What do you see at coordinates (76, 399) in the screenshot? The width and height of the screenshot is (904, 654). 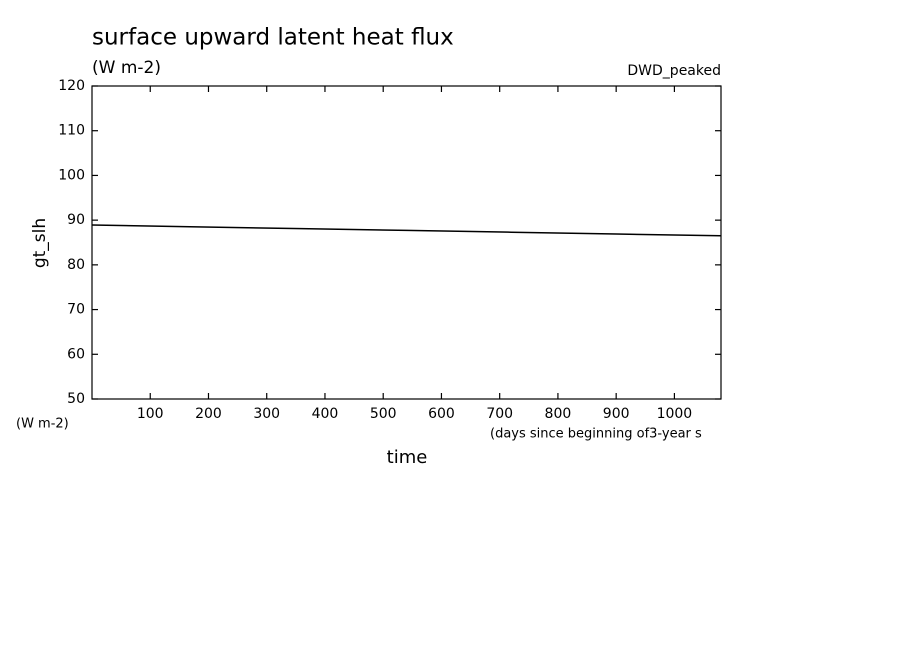 I see `y-tick-label: 50` at bounding box center [76, 399].